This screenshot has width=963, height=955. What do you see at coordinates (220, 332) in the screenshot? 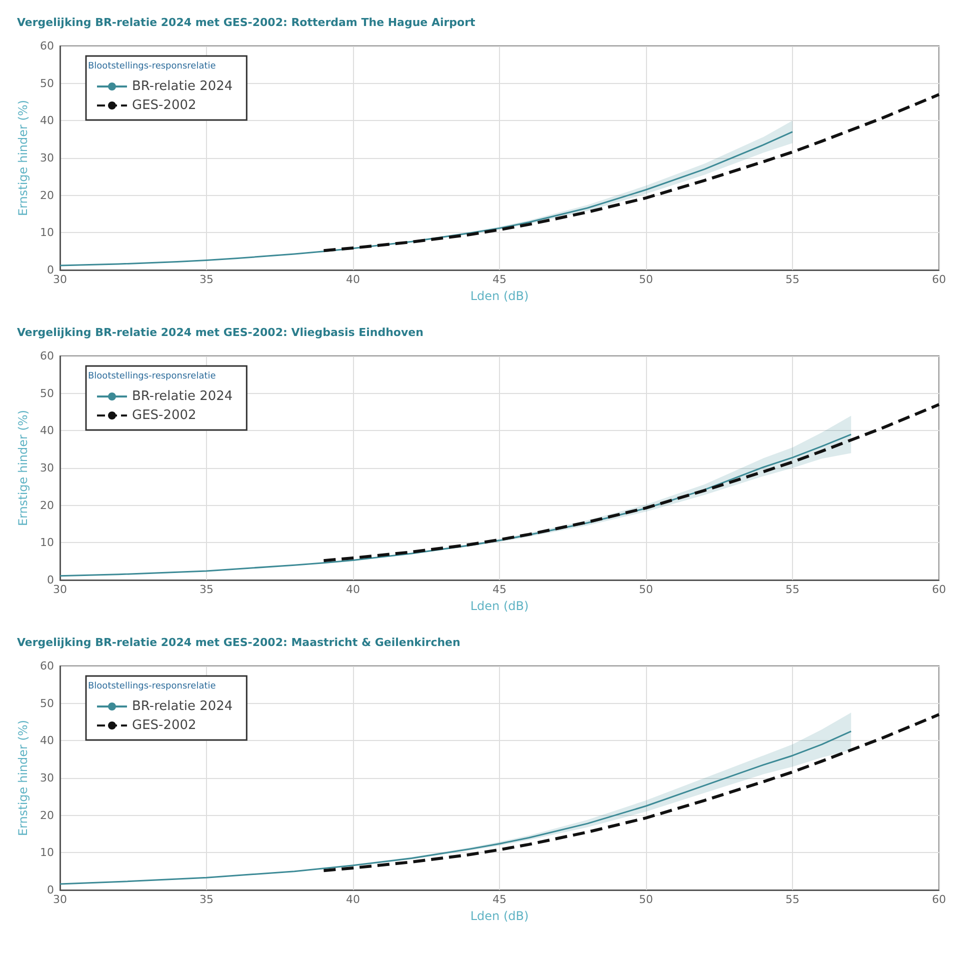
I see `chart-title: Vergelijking BR-relatie 2024 met GES-2002: Vliegbasis Eindhoven` at bounding box center [220, 332].